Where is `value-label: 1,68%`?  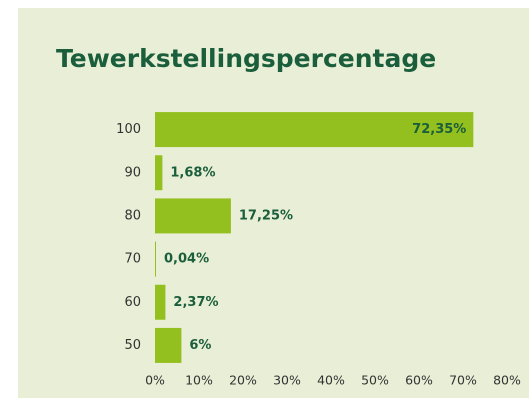 value-label: 1,68% is located at coordinates (192, 172).